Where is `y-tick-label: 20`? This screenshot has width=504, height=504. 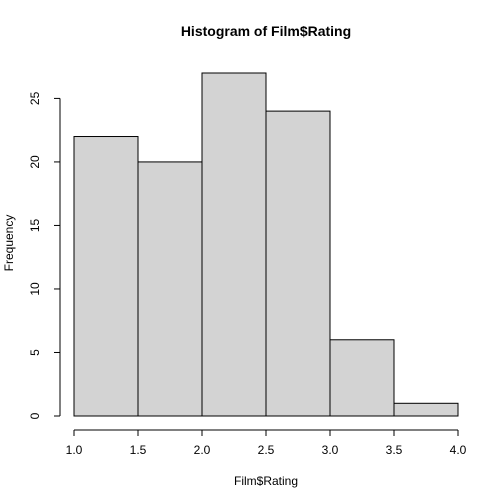 y-tick-label: 20 is located at coordinates (35, 162).